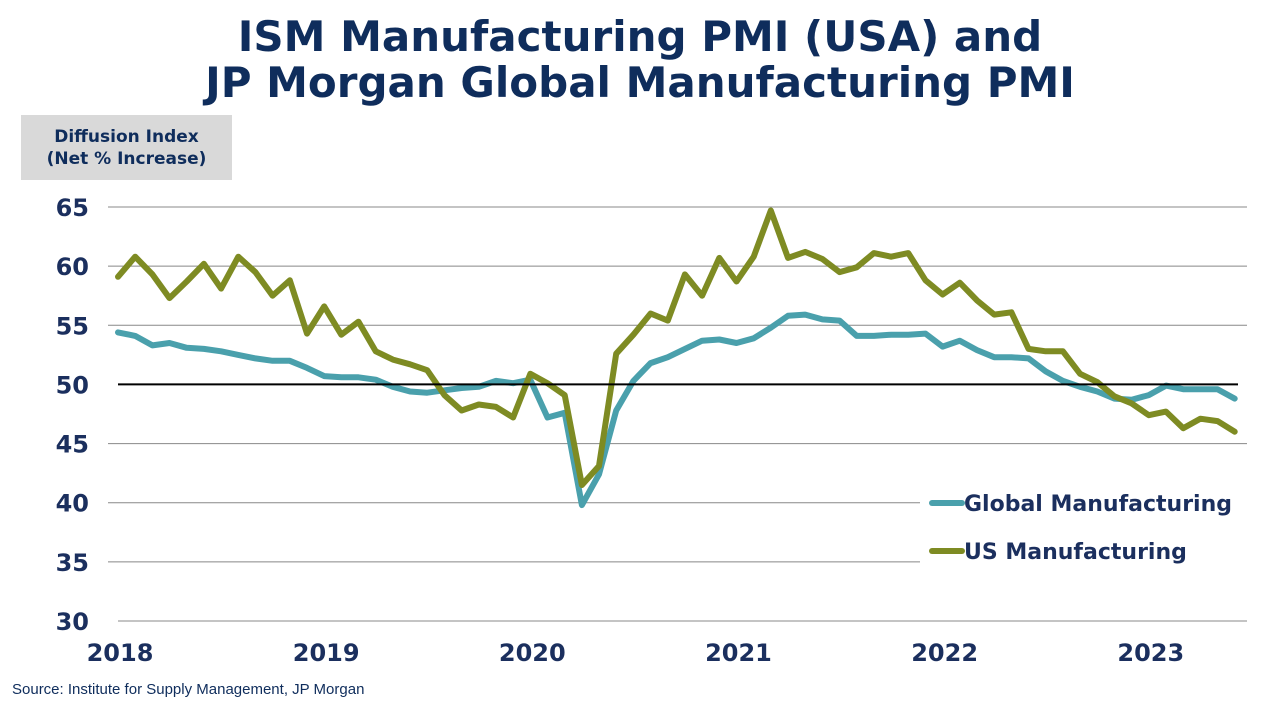 Image resolution: width=1280 pixels, height=720 pixels. I want to click on y-tick-label: 30, so click(72, 622).